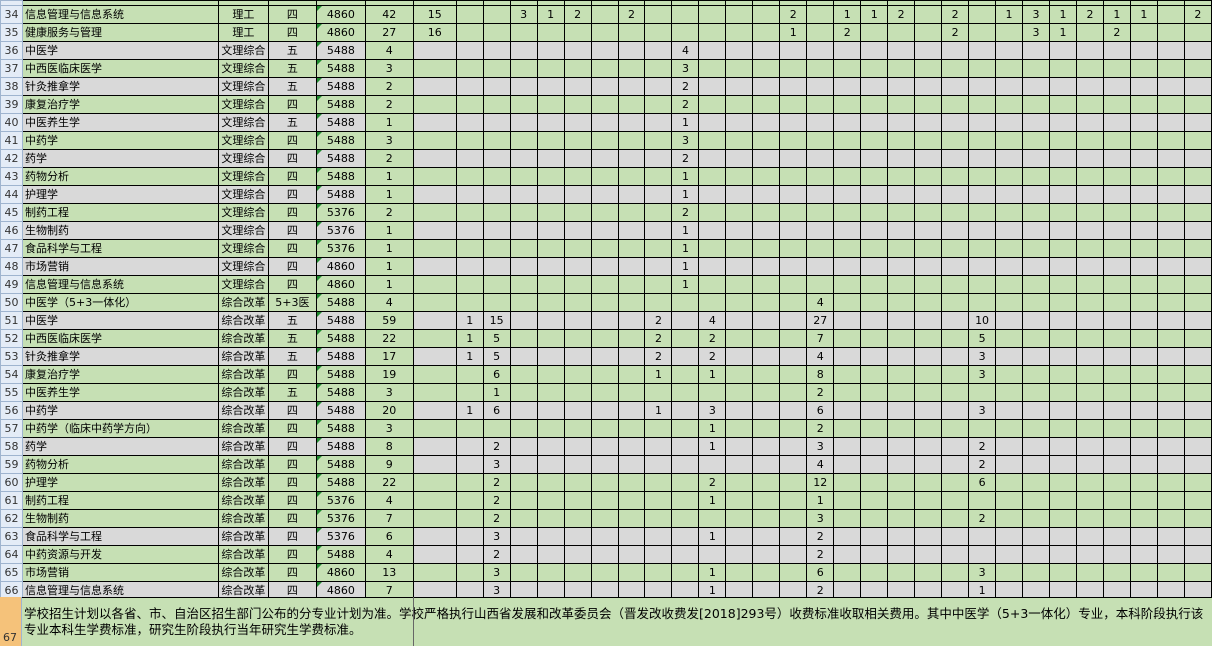 This screenshot has width=1212, height=646. Describe the element at coordinates (120, 392) in the screenshot. I see `major-name-cell: 中医养生学` at that location.